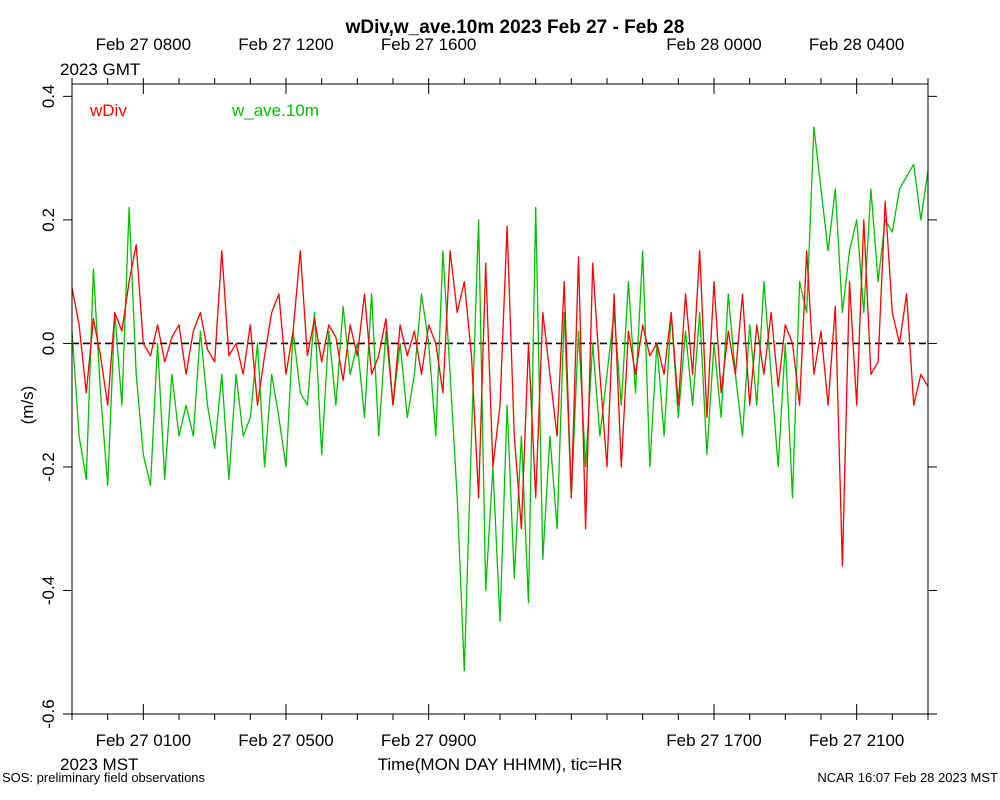 Image resolution: width=1000 pixels, height=800 pixels. I want to click on x-tick-label-bottom: Feb 27 0900, so click(428, 740).